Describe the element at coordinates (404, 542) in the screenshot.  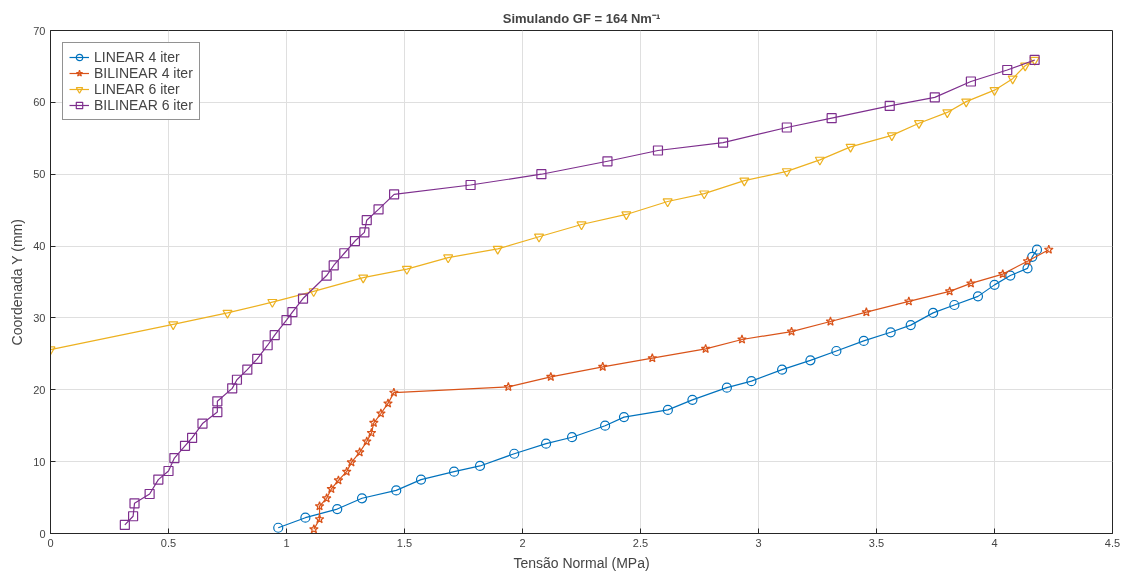
I see `x-tick-label: 1.5` at that location.